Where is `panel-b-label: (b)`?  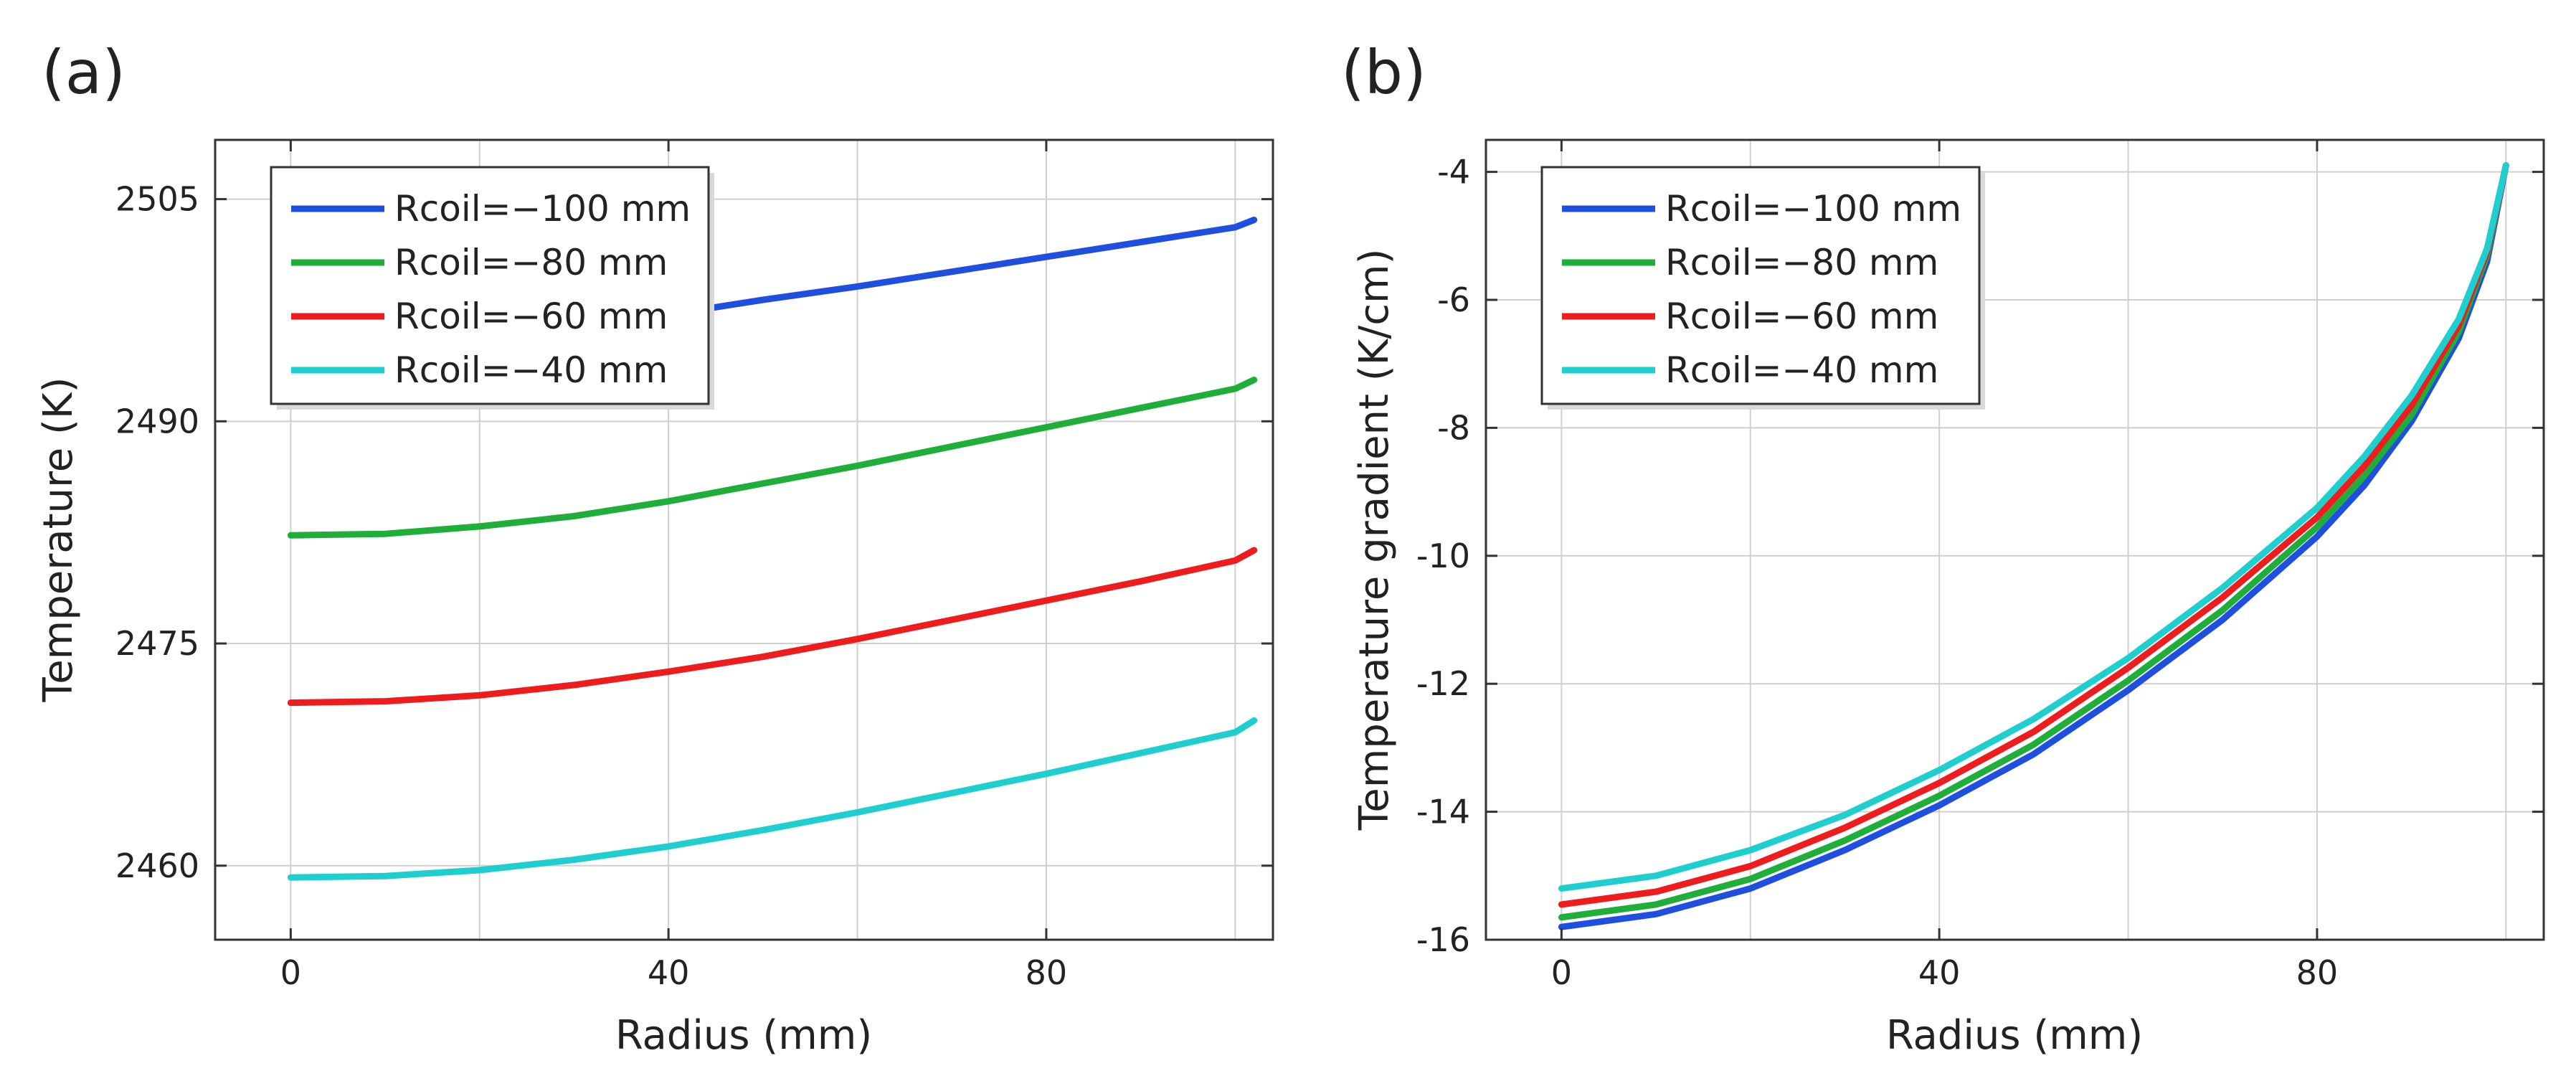
panel-b-label: (b) is located at coordinates (1383, 72).